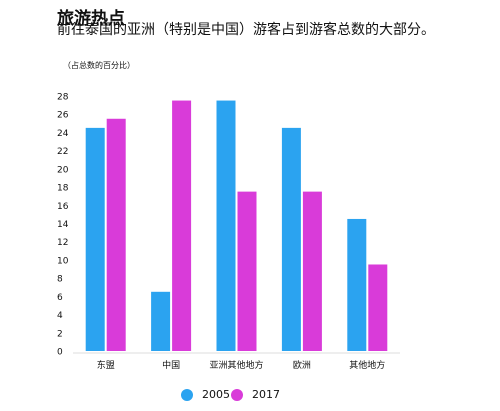 This screenshot has width=500, height=411. Describe the element at coordinates (63, 261) in the screenshot. I see `y-tick-label: 10` at that location.